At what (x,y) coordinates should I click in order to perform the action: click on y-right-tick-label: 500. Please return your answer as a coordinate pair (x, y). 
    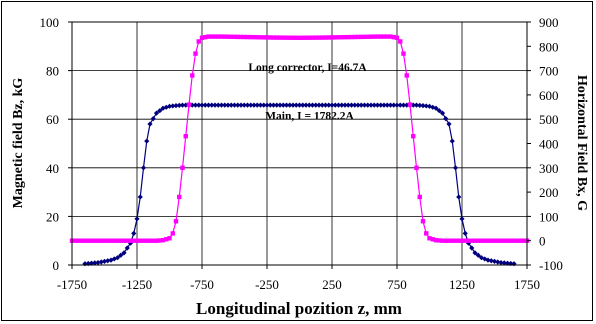
    Looking at the image, I should click on (549, 119).